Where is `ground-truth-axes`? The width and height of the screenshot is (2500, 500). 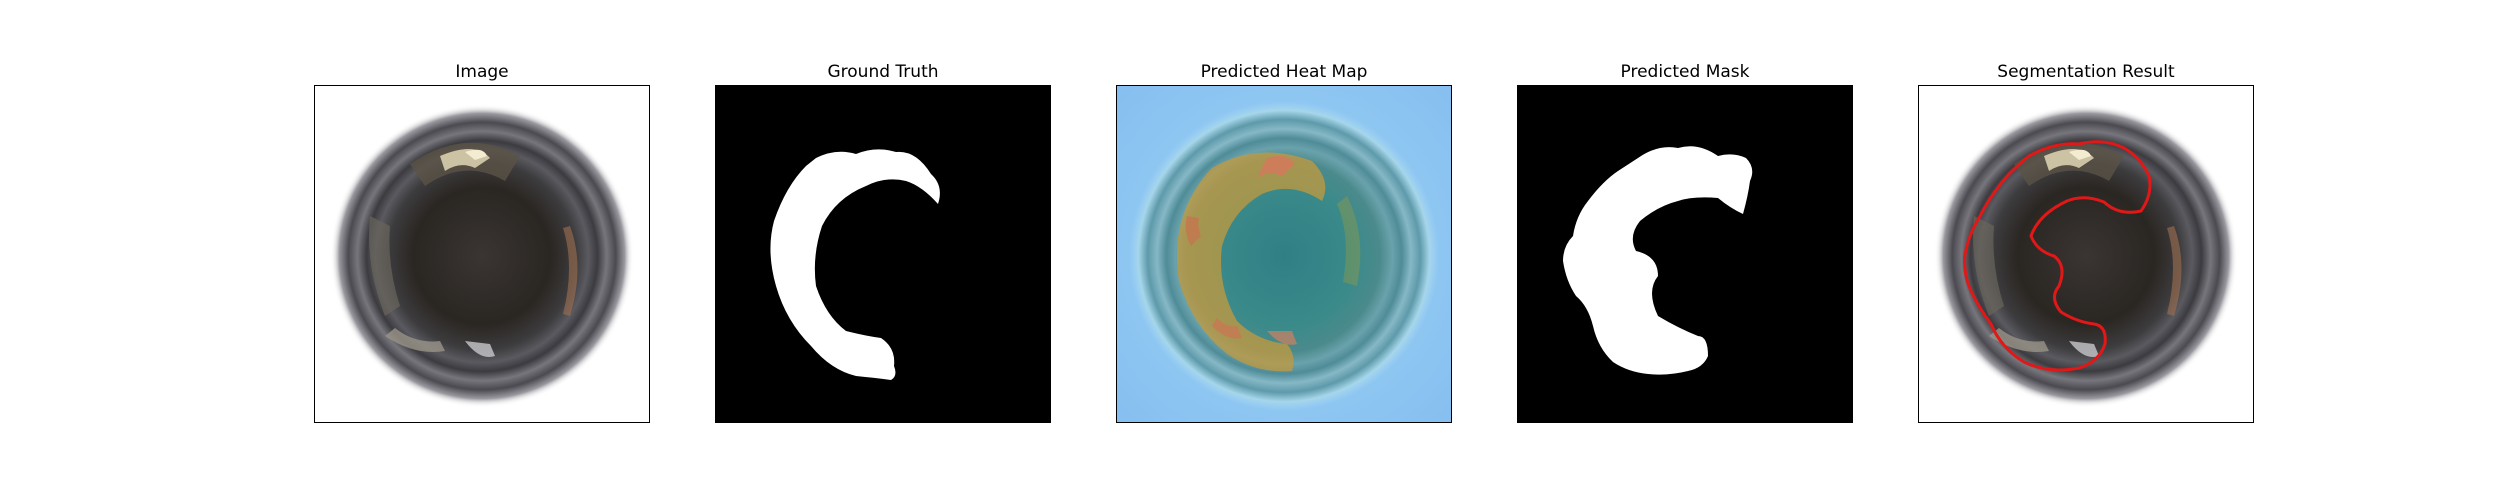 ground-truth-axes is located at coordinates (883, 254).